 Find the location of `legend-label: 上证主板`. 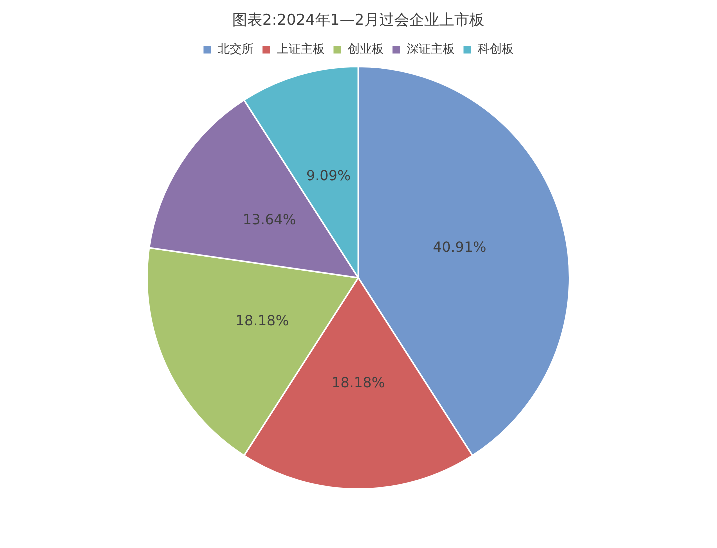

legend-label: 上证主板 is located at coordinates (301, 49).